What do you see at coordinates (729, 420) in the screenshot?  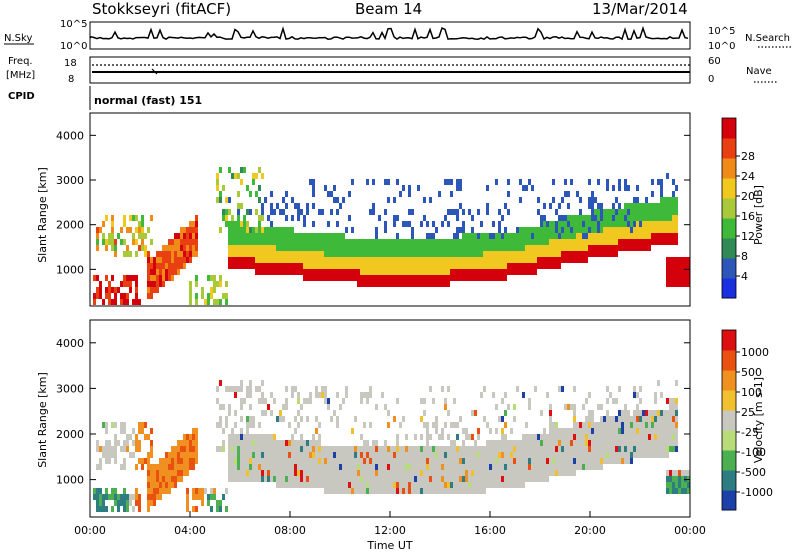 I see `colorbar-frame` at bounding box center [729, 420].